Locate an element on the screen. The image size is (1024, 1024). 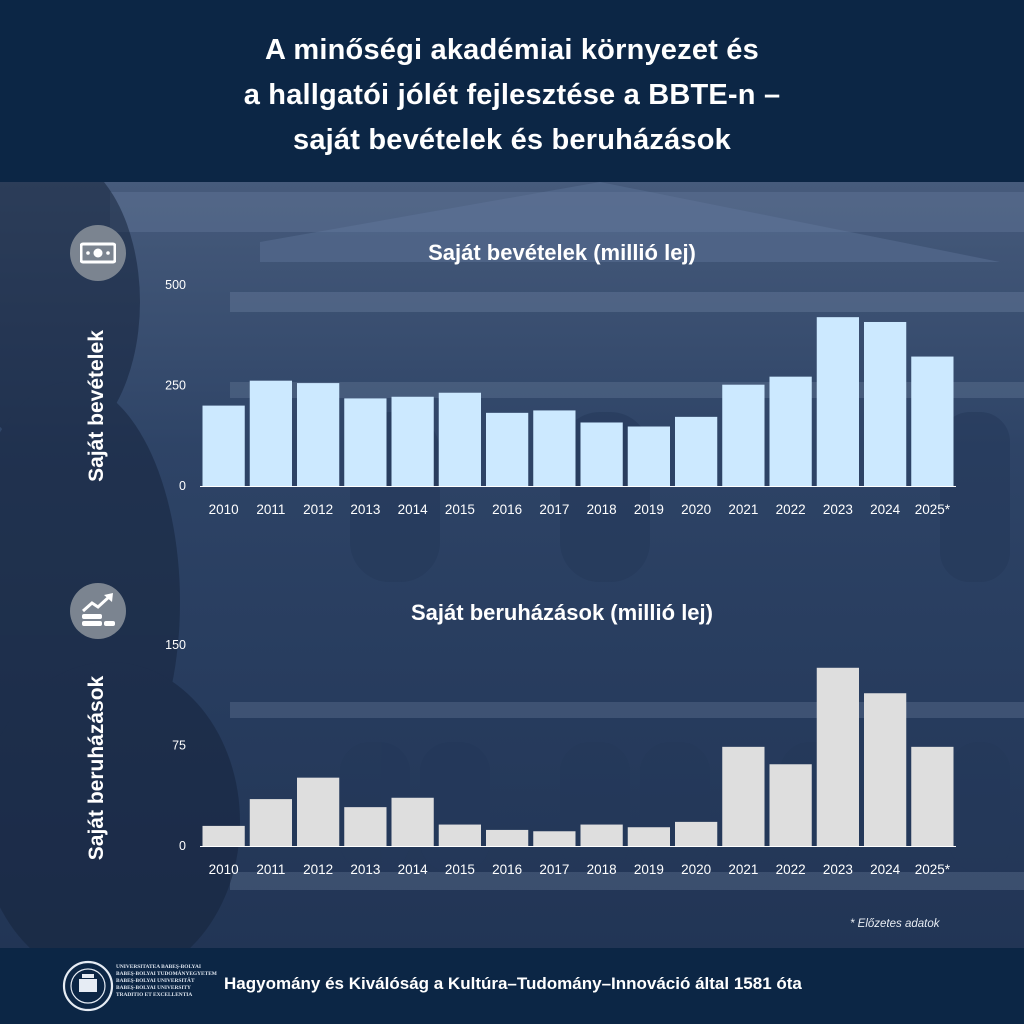
revenue-xtick: 2020 is located at coordinates (696, 509).